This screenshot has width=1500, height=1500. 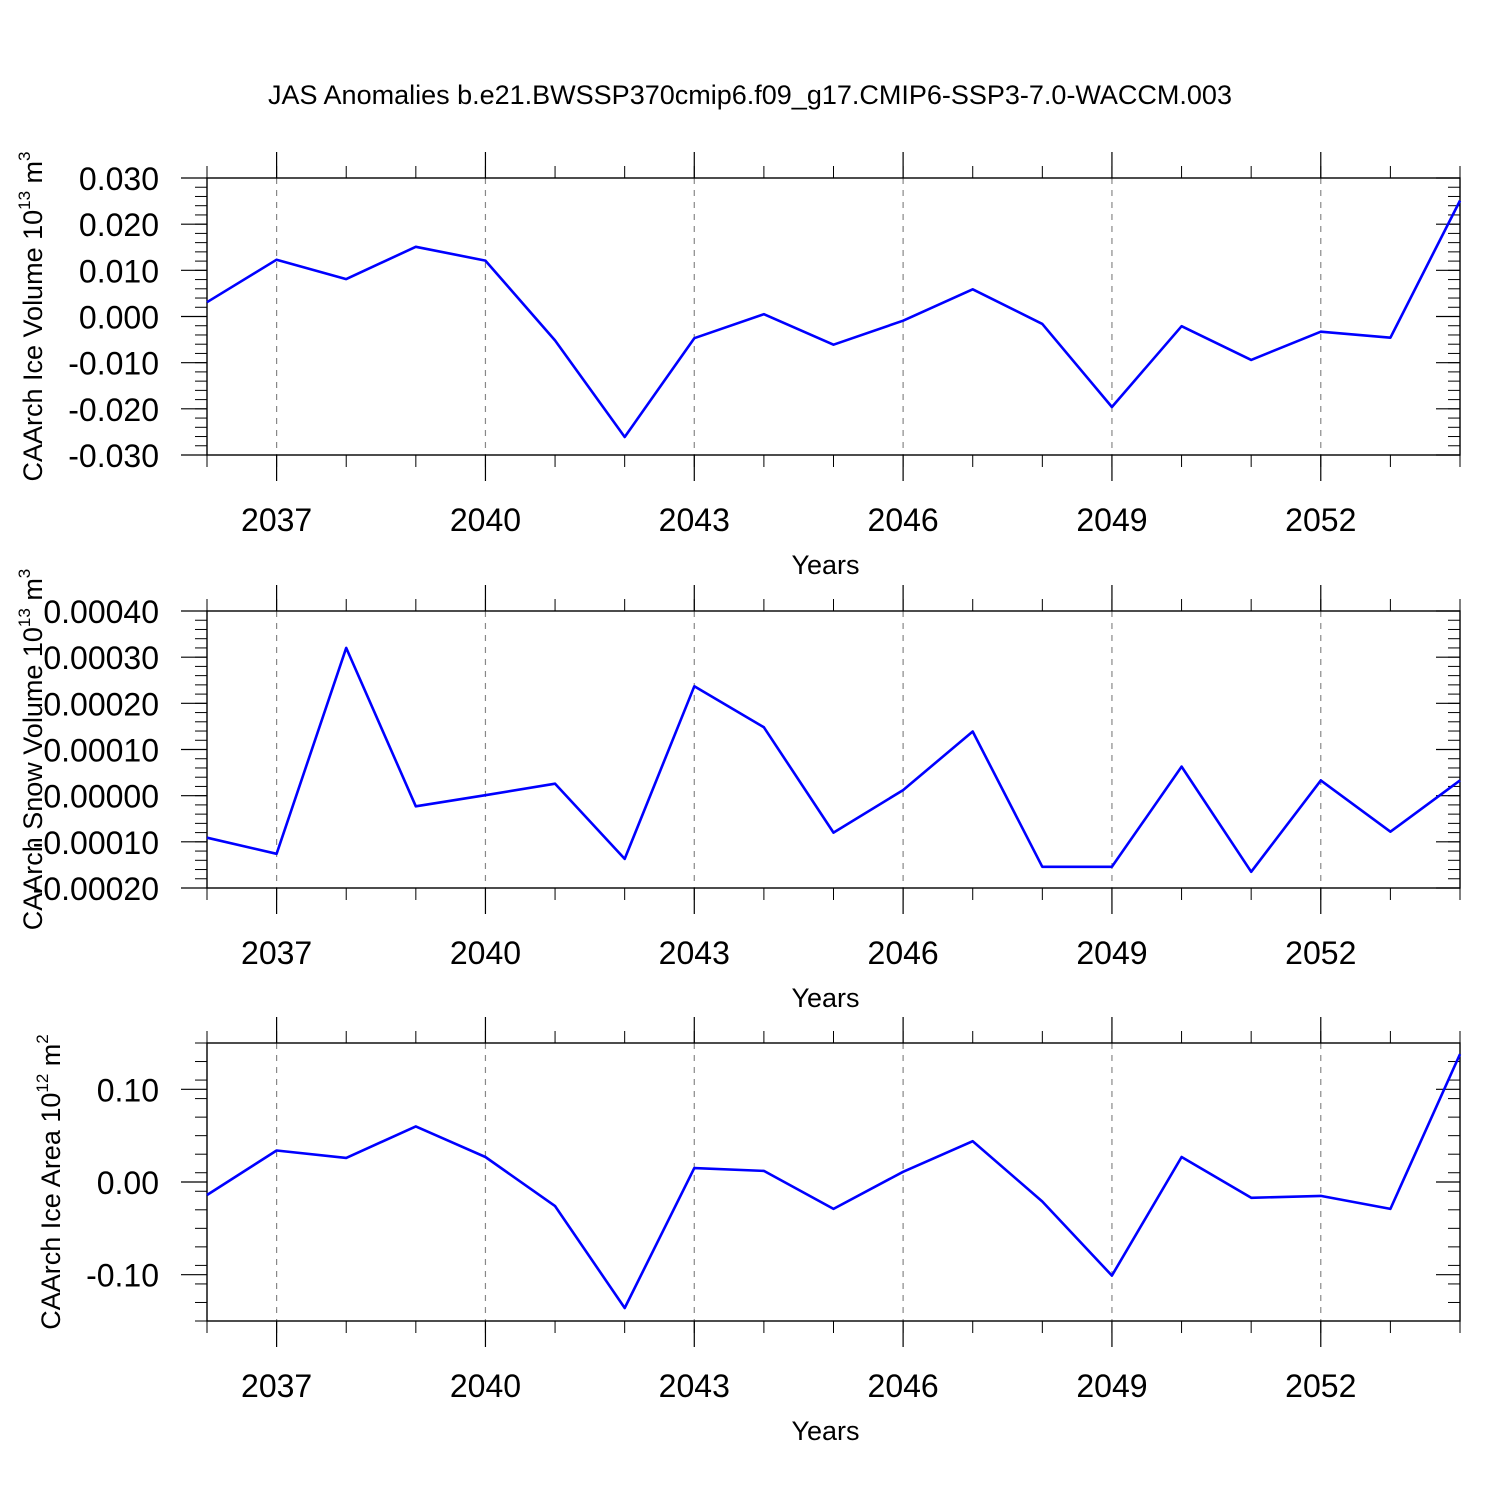 I want to click on y-tick-label: -0.020, so click(x=113, y=410).